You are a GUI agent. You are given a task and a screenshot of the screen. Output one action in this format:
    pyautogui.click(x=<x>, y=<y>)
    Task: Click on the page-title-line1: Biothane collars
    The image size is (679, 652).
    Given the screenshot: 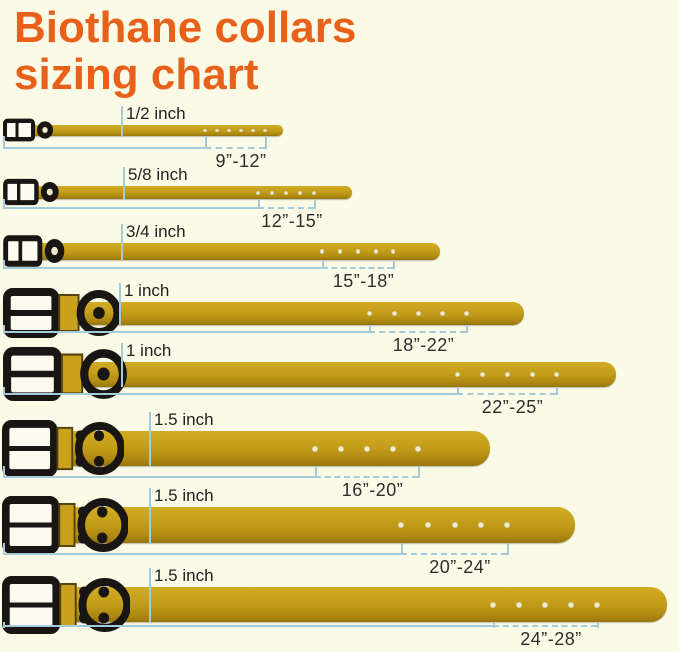 What is the action you would take?
    pyautogui.click(x=185, y=27)
    